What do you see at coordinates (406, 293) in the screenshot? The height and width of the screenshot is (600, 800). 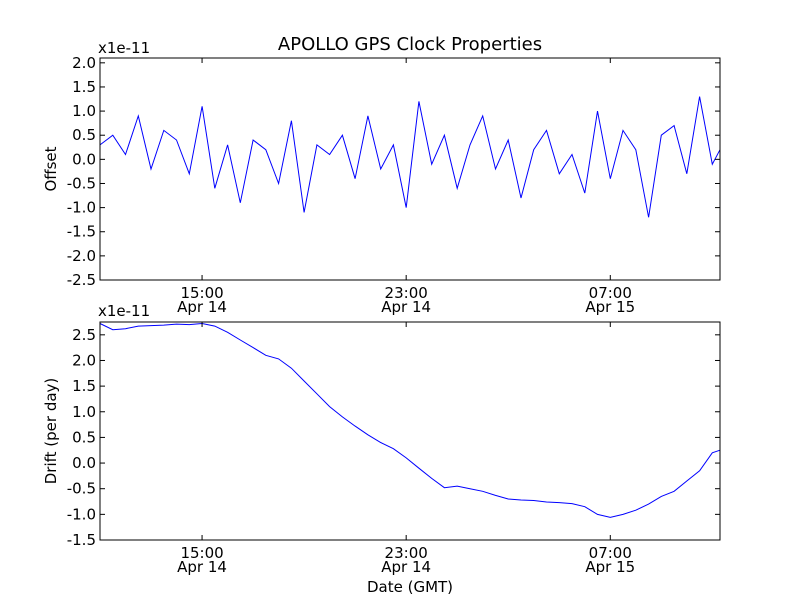 I see `offset-xtick-time-label: 23:00` at bounding box center [406, 293].